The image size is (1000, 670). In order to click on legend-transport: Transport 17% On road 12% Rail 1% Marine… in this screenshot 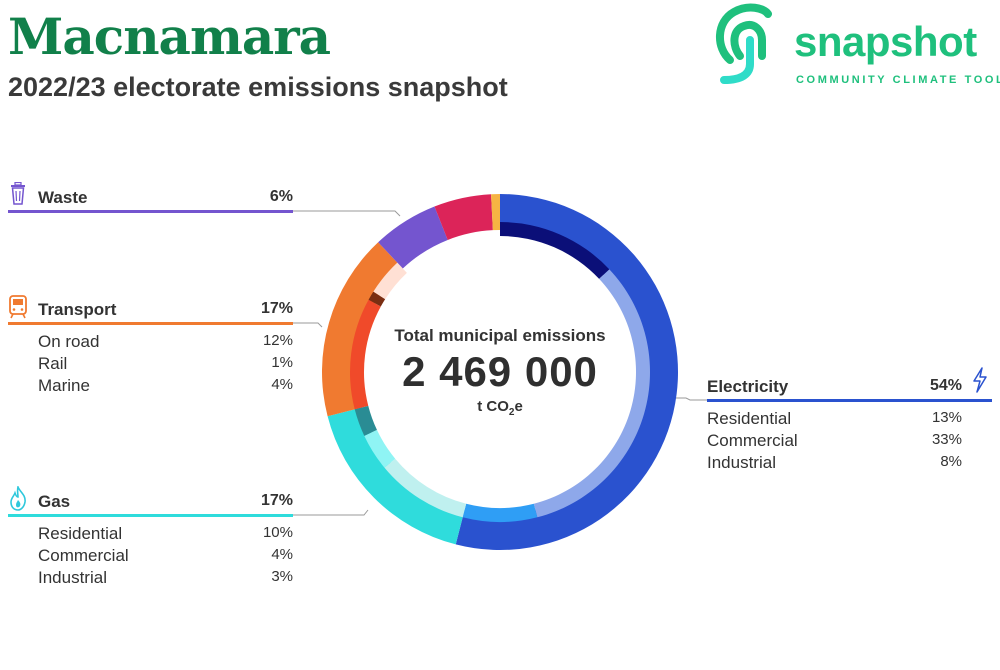, I will do `click(150, 346)`.